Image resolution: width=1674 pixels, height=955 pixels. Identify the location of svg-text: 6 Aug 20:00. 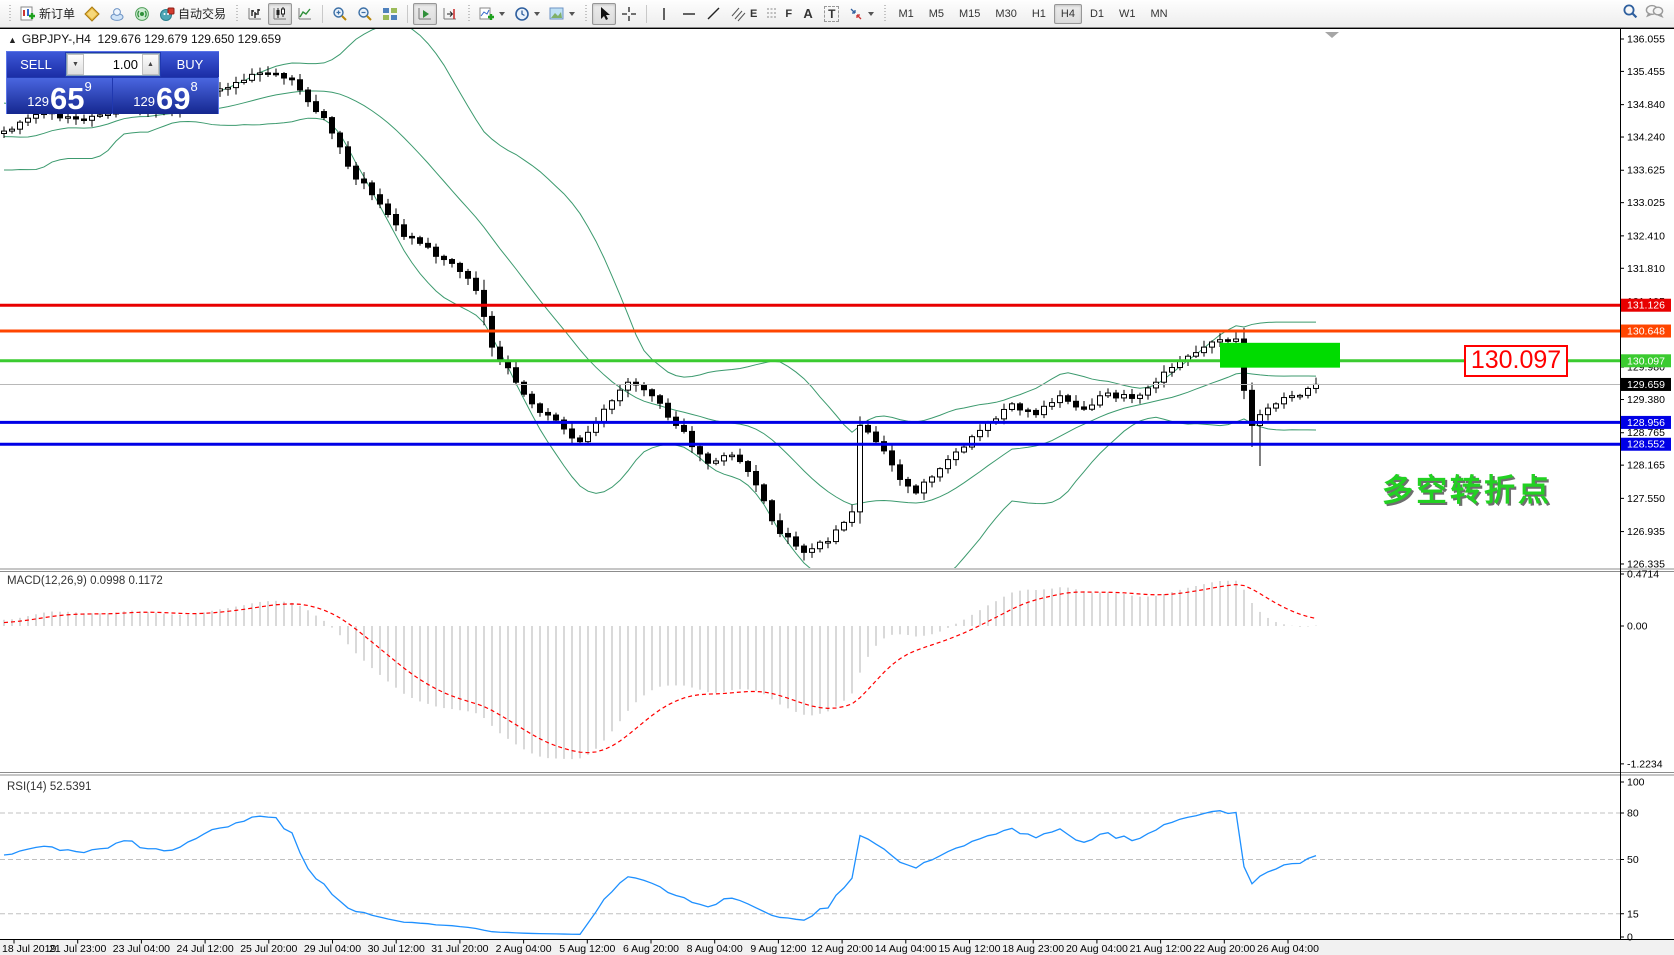
(651, 949).